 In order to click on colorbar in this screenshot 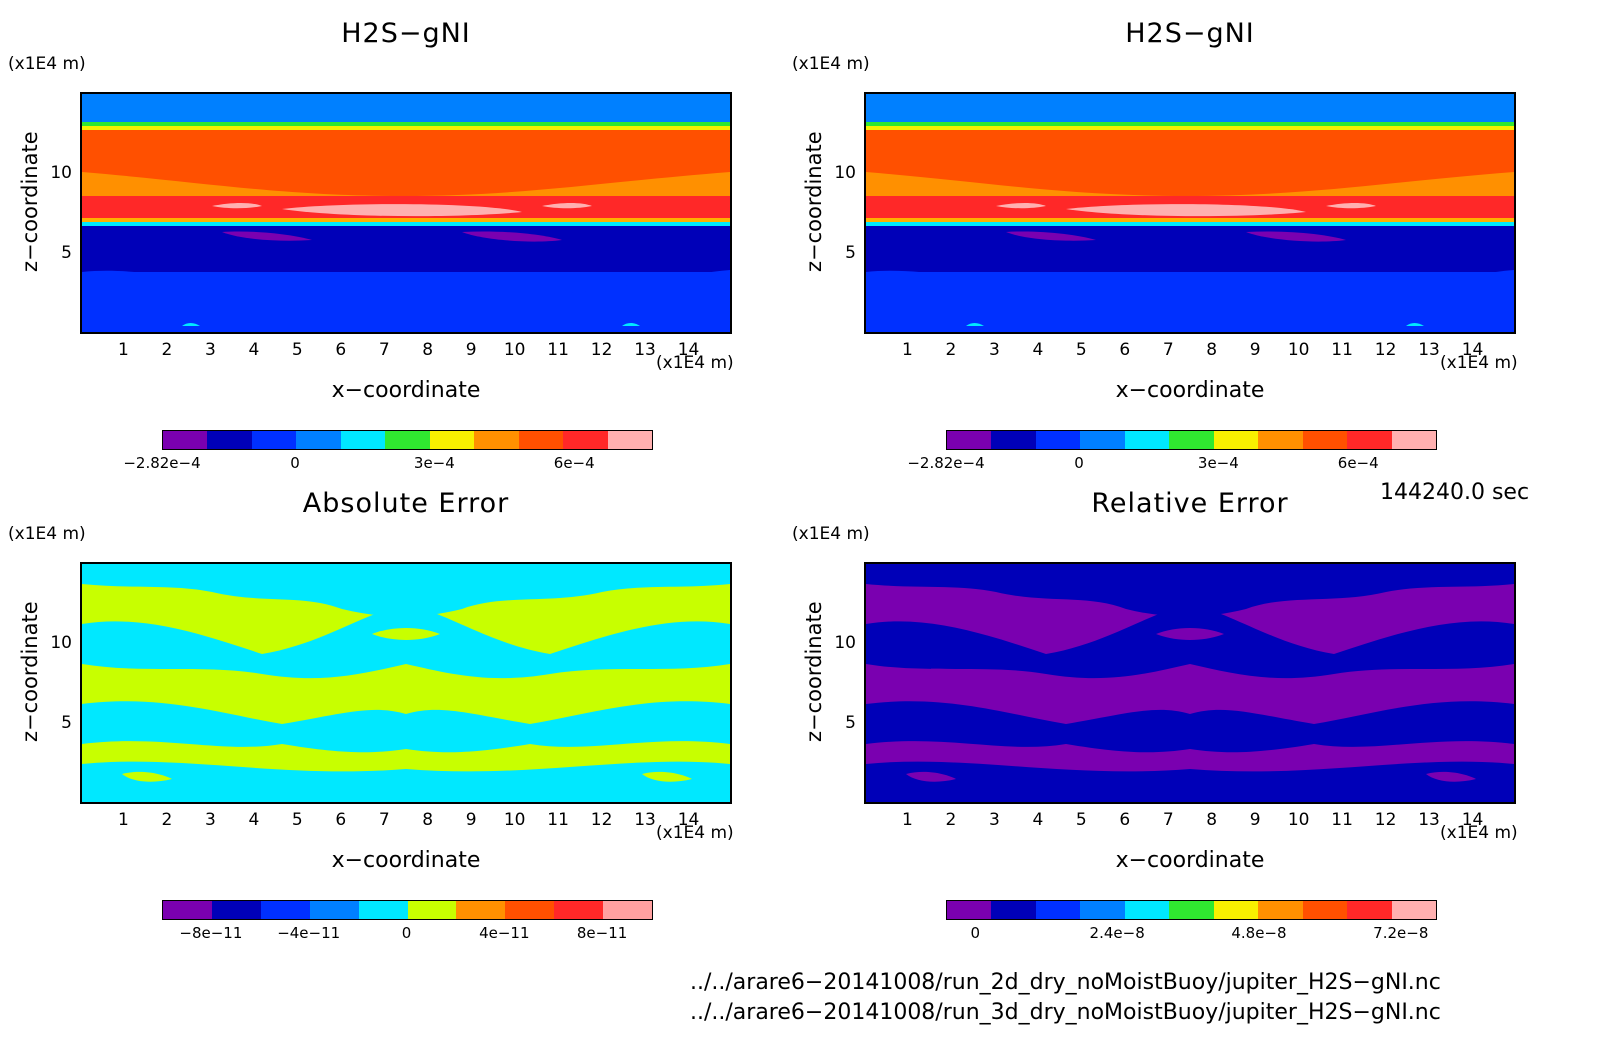, I will do `click(407, 910)`.